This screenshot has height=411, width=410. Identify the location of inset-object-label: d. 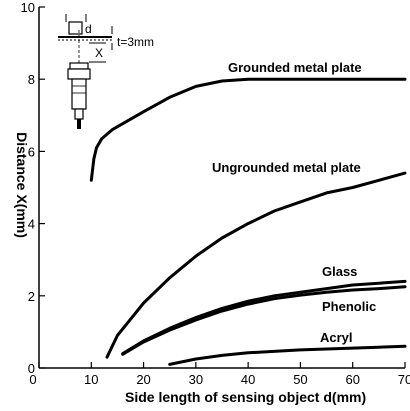
(88, 29).